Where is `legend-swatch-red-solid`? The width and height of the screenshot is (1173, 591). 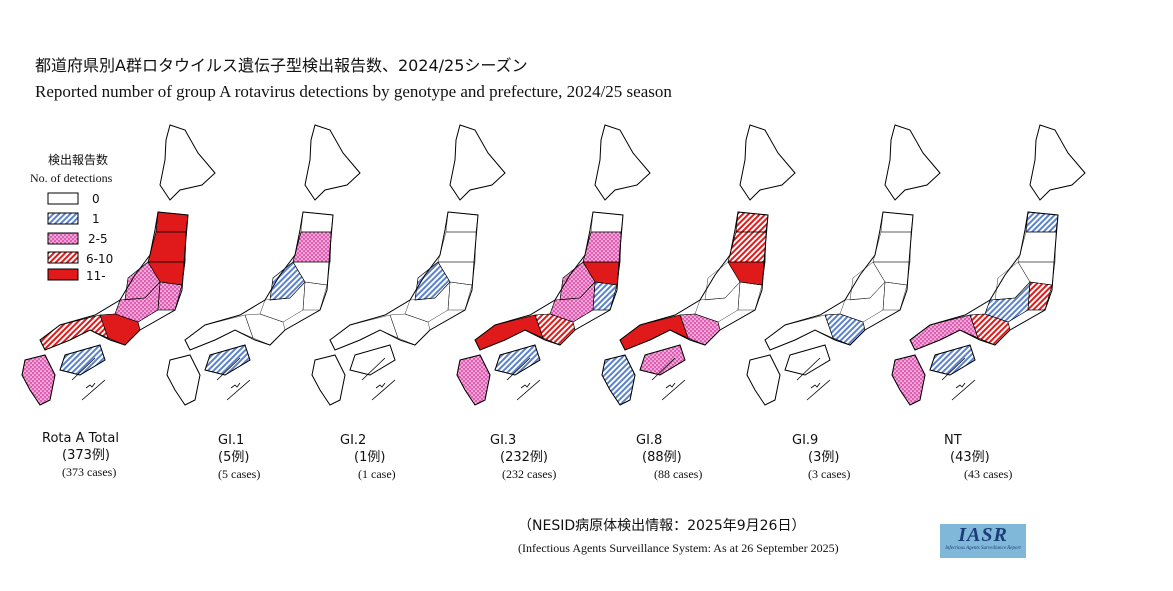 legend-swatch-red-solid is located at coordinates (63, 274).